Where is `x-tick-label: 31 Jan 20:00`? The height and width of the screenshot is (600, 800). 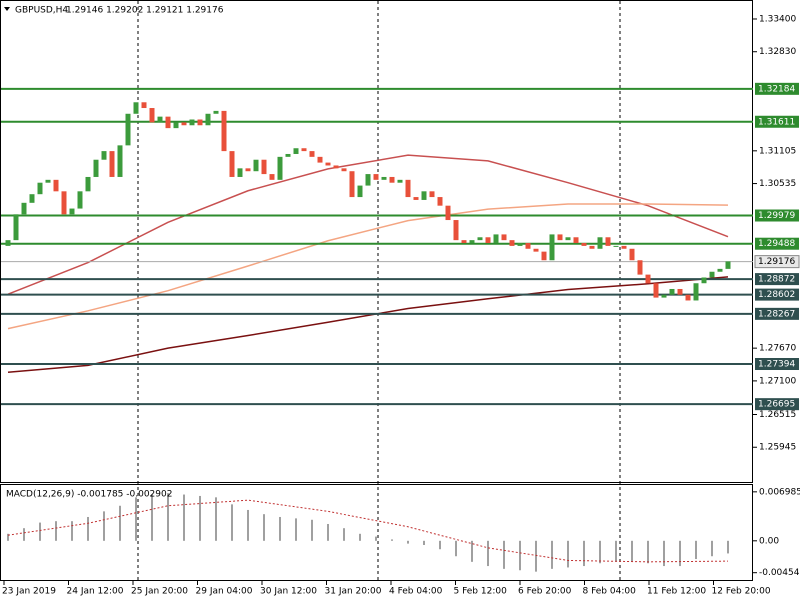
x-tick-label: 31 Jan 20:00 is located at coordinates (353, 592).